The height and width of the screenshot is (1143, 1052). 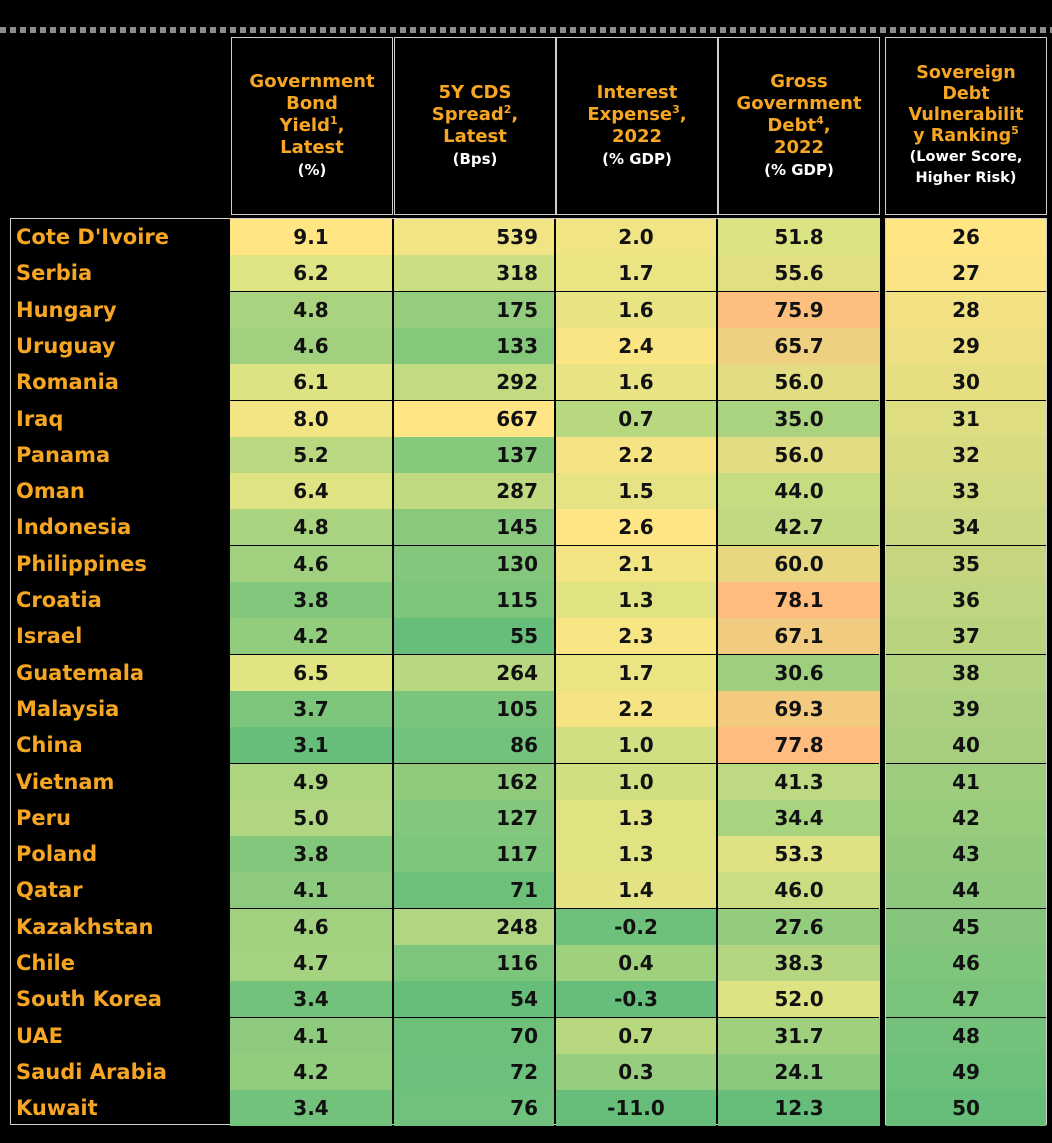 What do you see at coordinates (474, 817) in the screenshot?
I see `table-cell-col2: 127` at bounding box center [474, 817].